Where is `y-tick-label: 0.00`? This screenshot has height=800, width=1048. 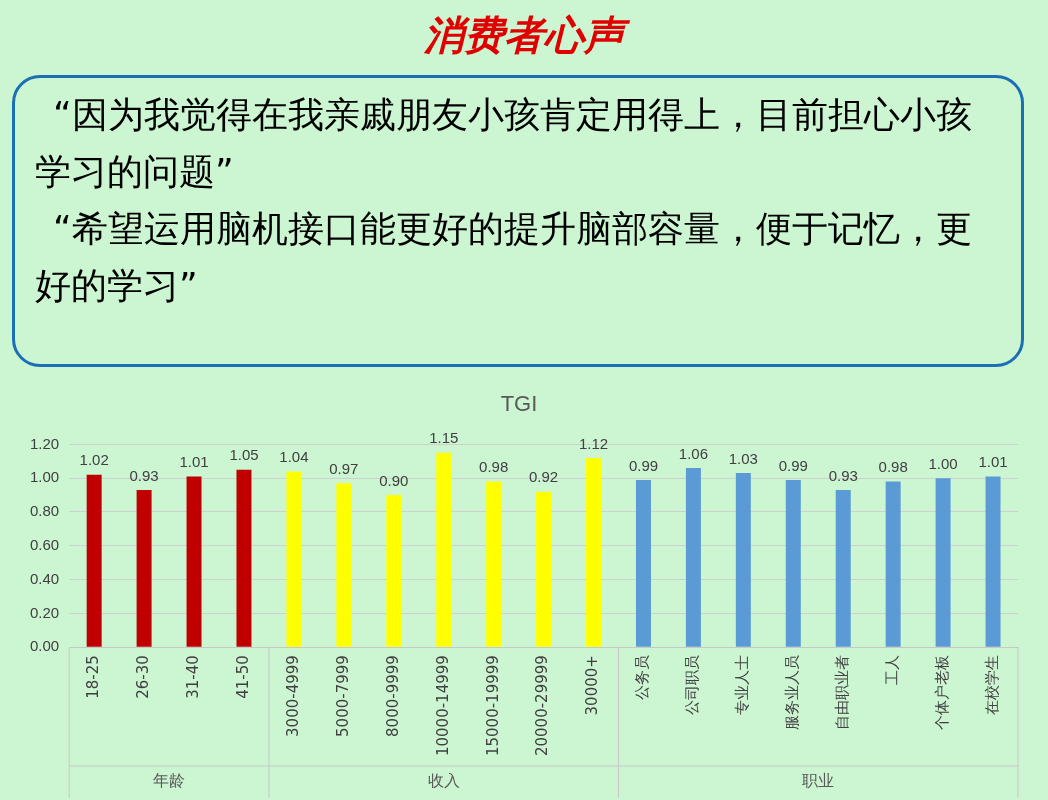
y-tick-label: 0.00 is located at coordinates (44, 646).